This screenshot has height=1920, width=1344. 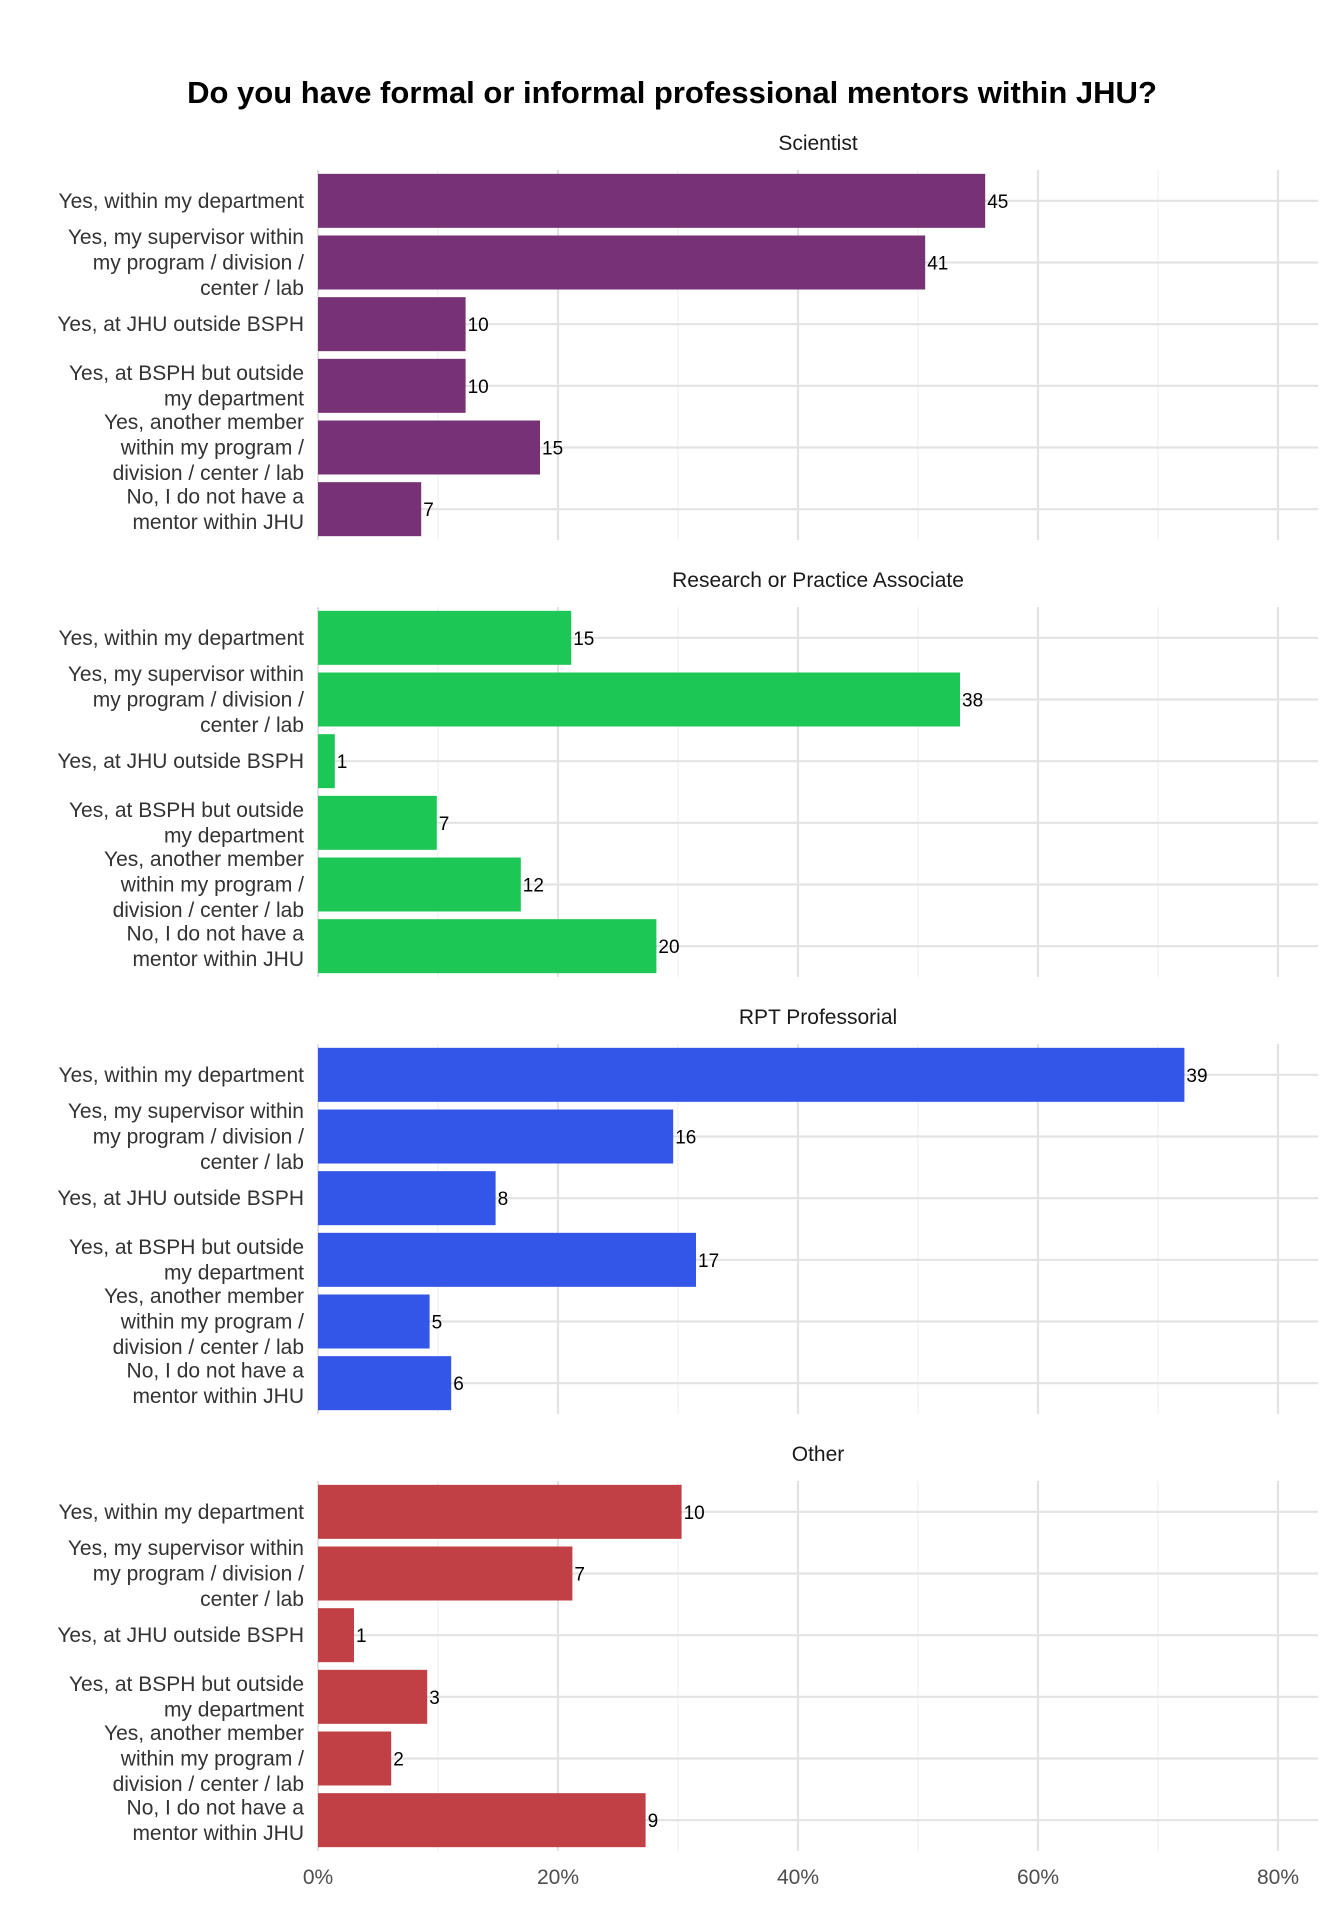 I want to click on panel-strip-label: RPT Professorial, so click(x=818, y=1017).